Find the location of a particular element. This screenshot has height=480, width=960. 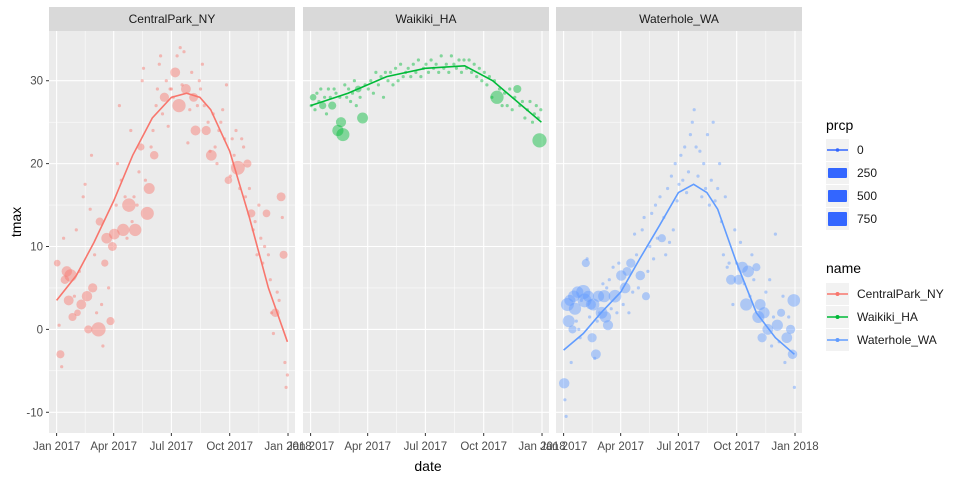

x-tick-label: Oct 2017 is located at coordinates (483, 447).